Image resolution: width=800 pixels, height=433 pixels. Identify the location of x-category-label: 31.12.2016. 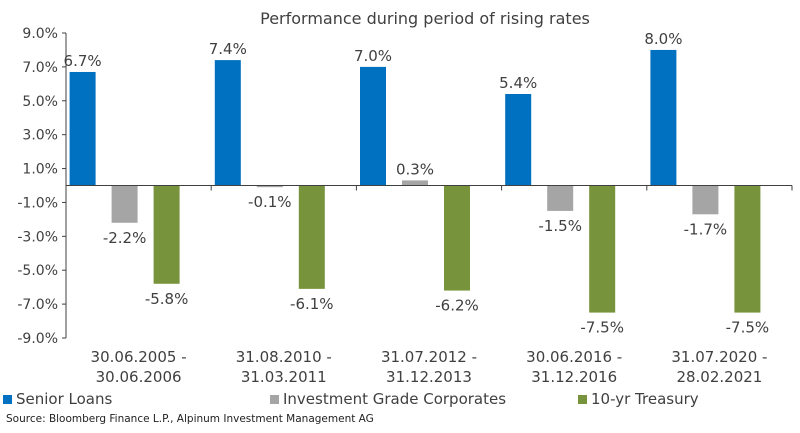
(574, 377).